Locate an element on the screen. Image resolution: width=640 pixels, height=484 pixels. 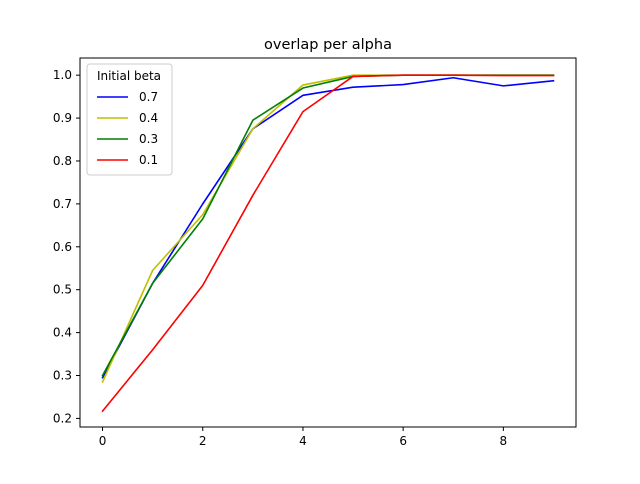
x-tick-label: 6 is located at coordinates (403, 441).